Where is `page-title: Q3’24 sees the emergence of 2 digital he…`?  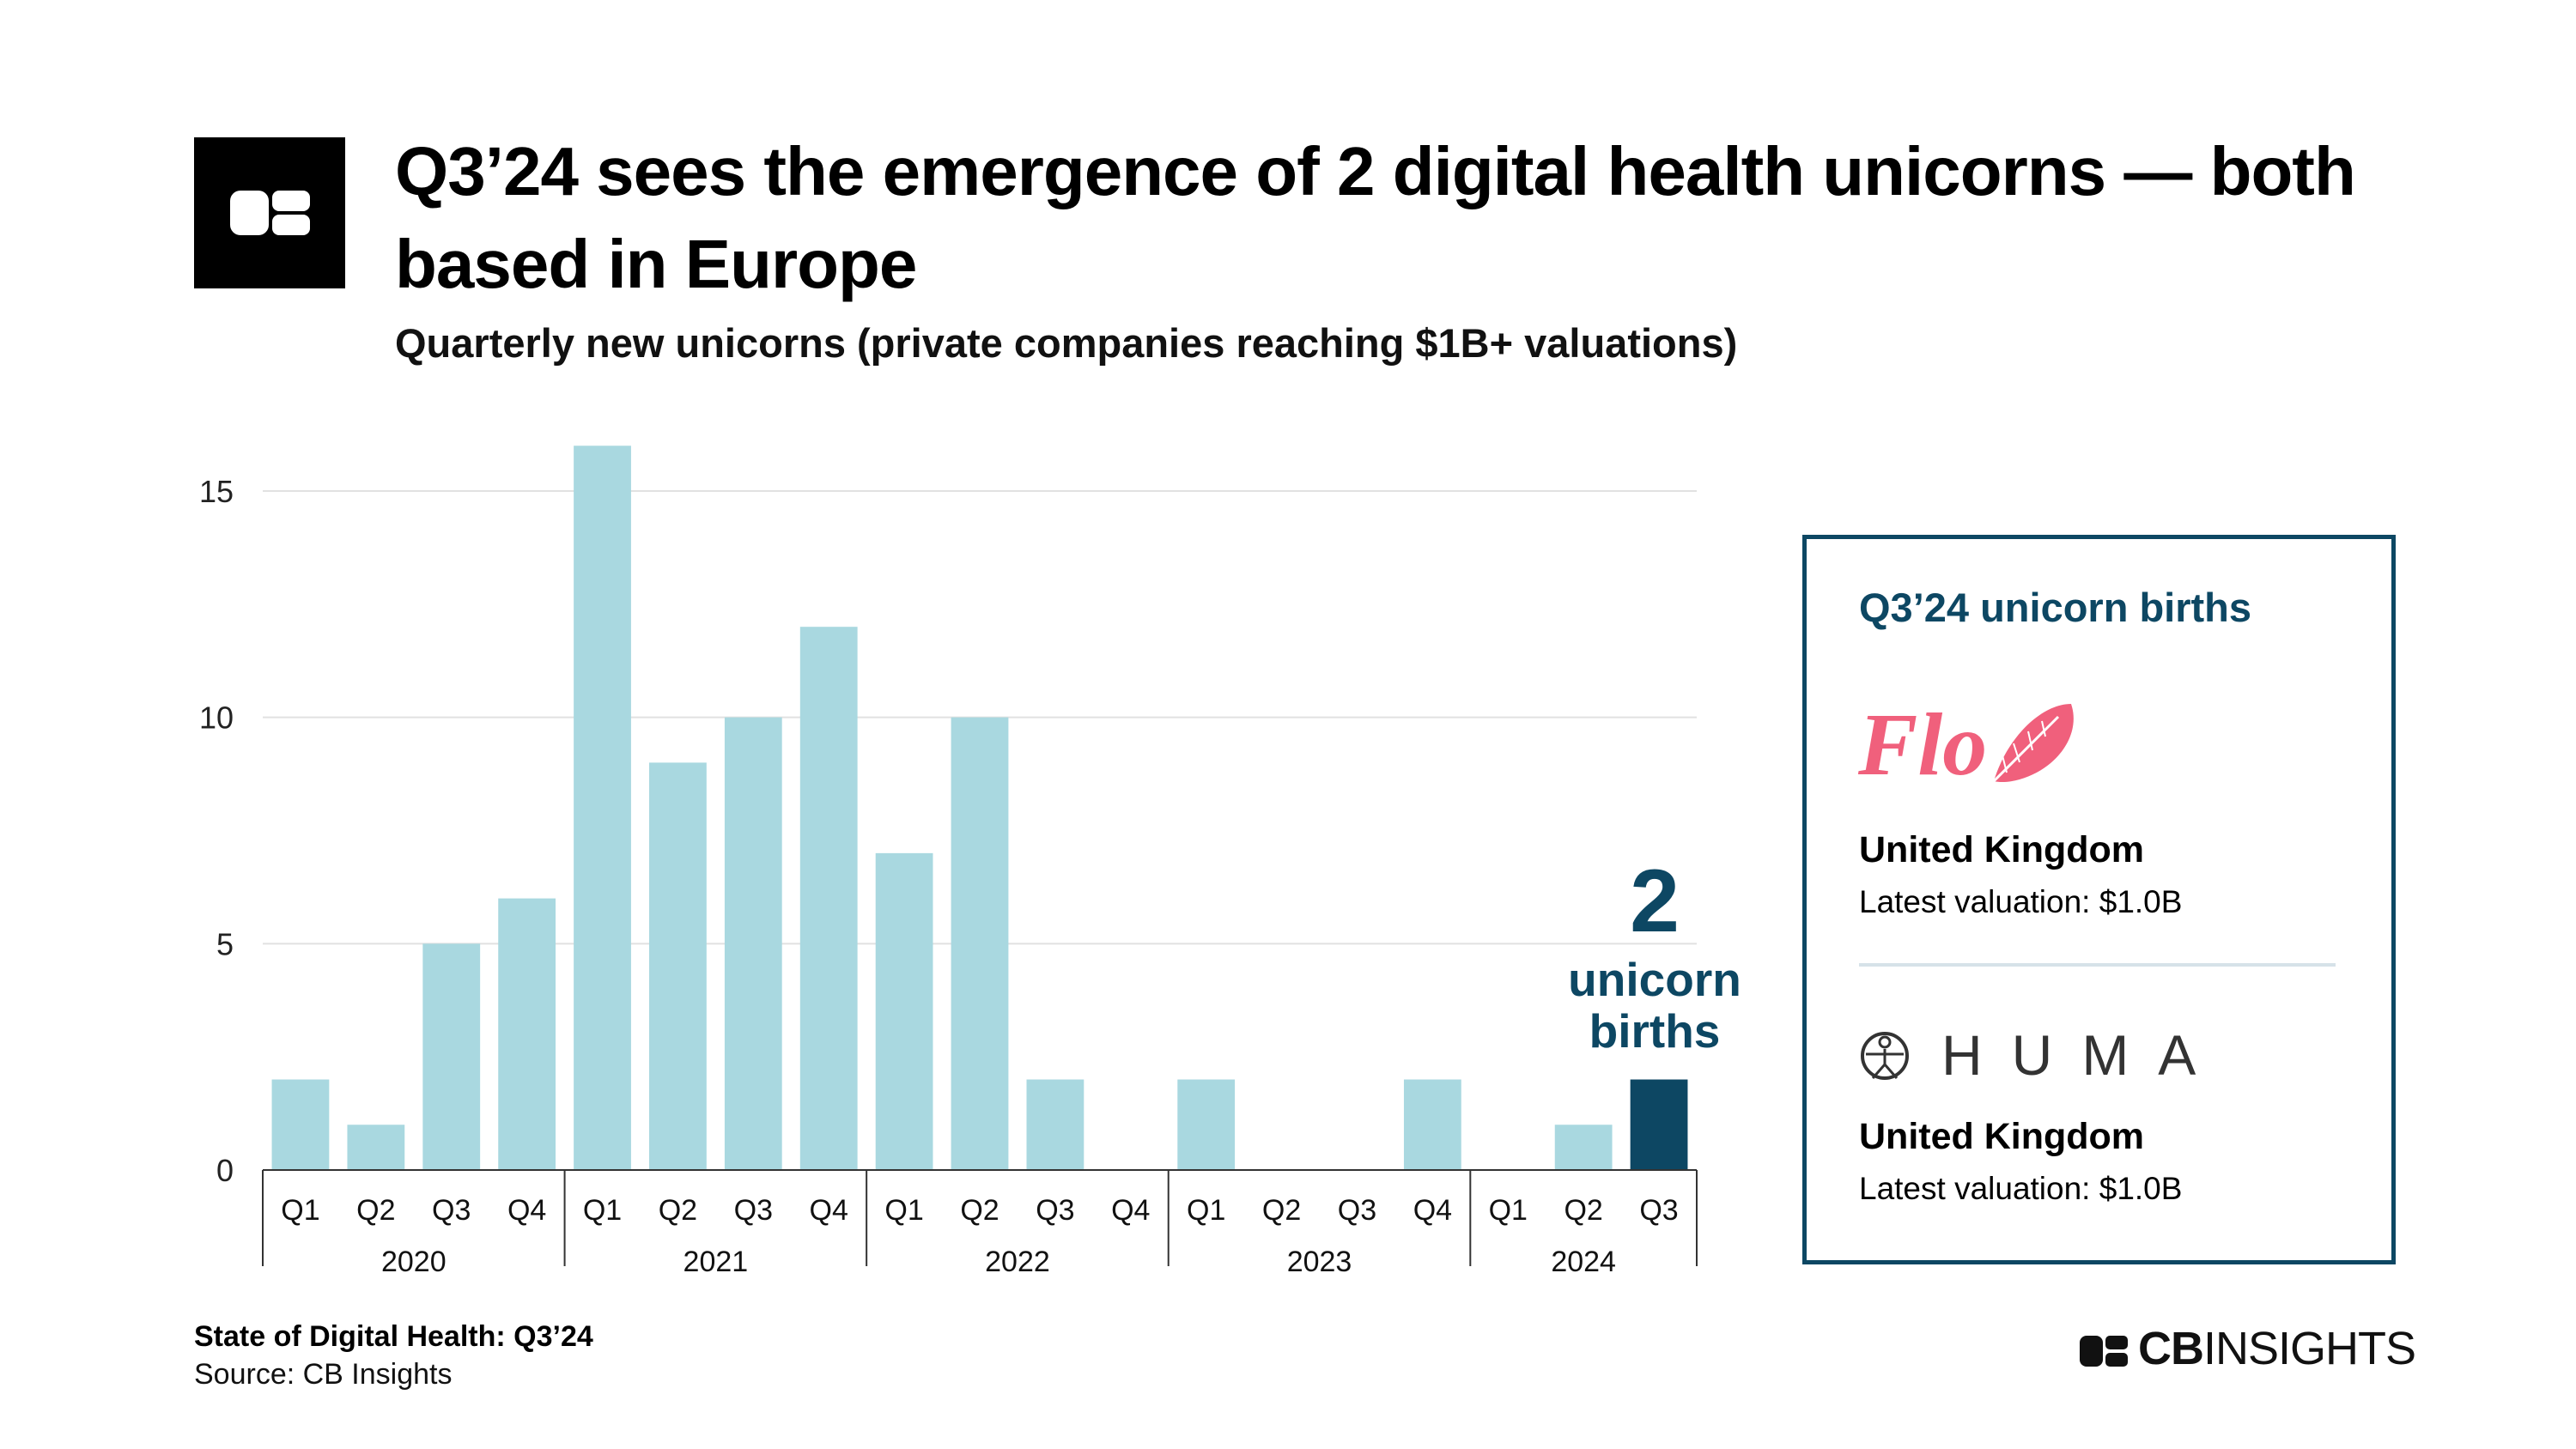
page-title: Q3’24 sees the emergence of 2 digital he… is located at coordinates (1375, 217).